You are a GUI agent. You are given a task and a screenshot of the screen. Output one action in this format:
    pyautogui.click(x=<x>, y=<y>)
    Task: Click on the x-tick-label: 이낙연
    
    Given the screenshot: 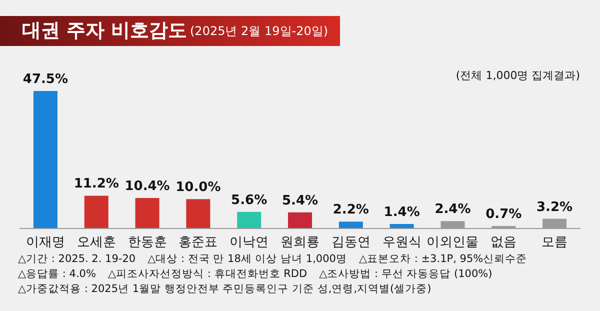 What is the action you would take?
    pyautogui.click(x=249, y=242)
    